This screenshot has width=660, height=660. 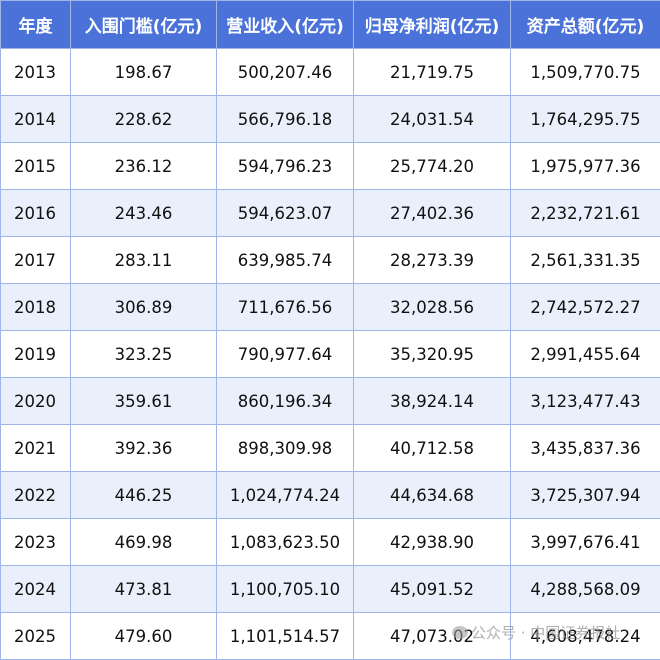 What do you see at coordinates (585, 448) in the screenshot?
I see `cell-total-assets: 3,435,837.36` at bounding box center [585, 448].